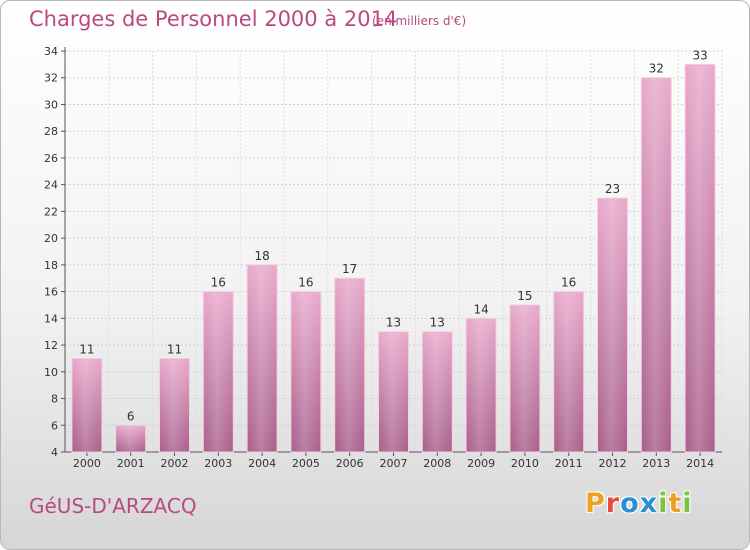 The height and width of the screenshot is (550, 750). What do you see at coordinates (524, 296) in the screenshot?
I see `bar-value-label: 15` at bounding box center [524, 296].